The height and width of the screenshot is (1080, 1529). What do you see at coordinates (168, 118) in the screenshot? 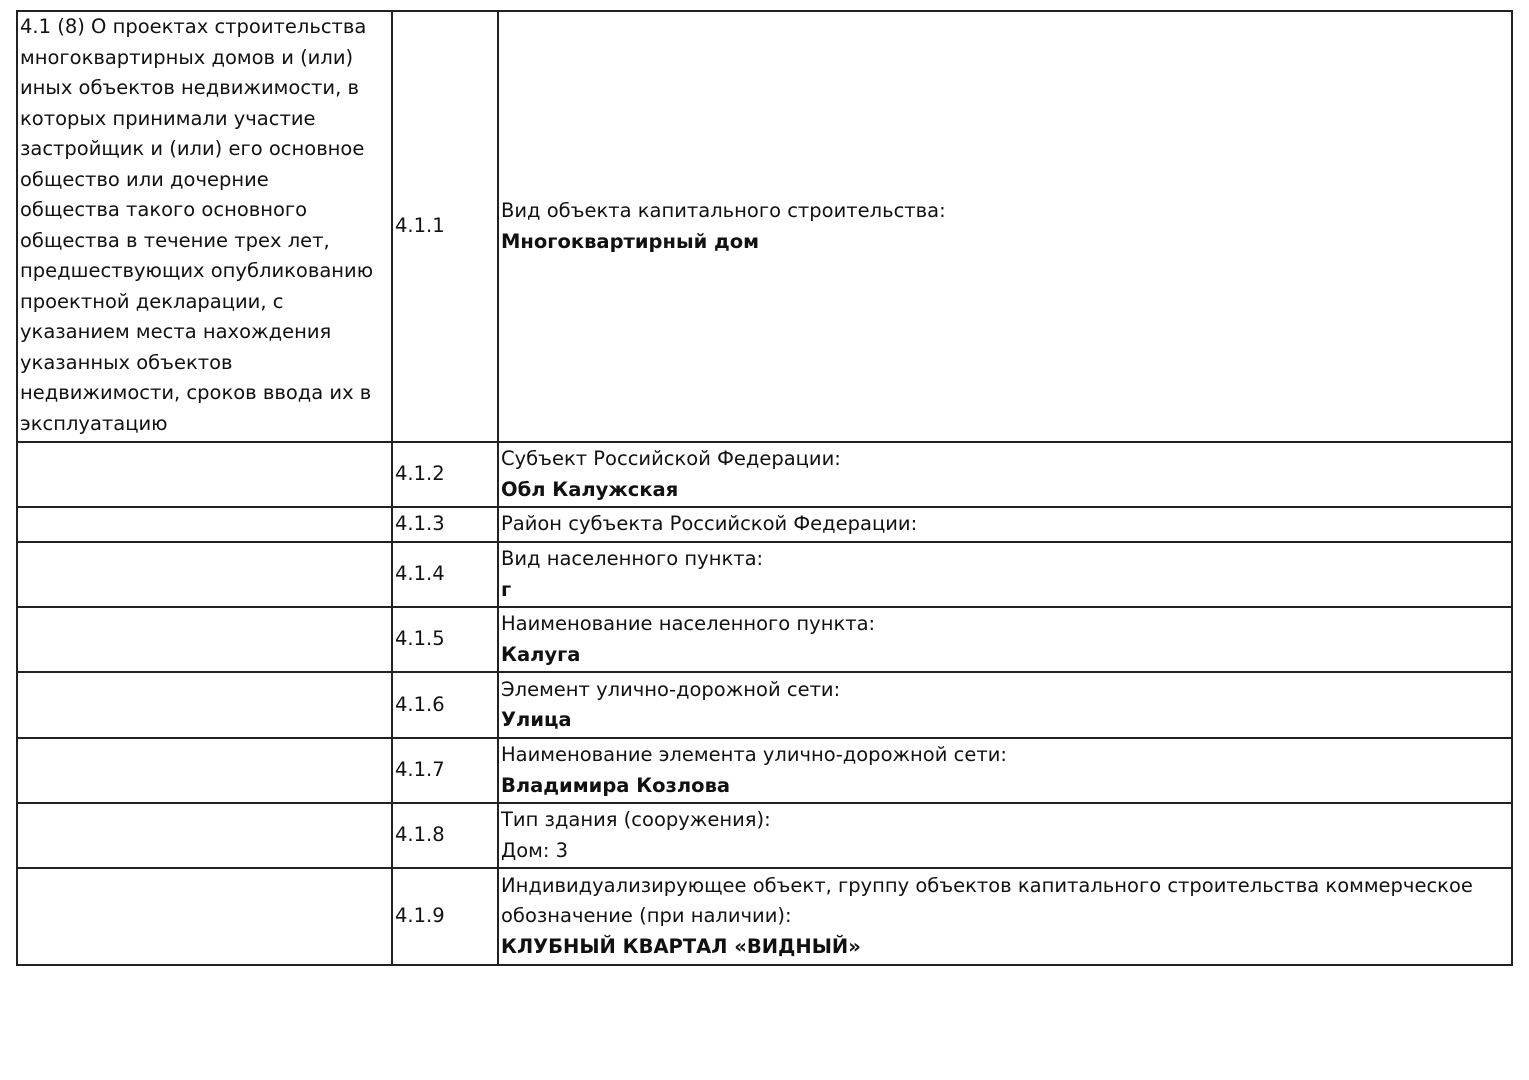
I see `title-line: которых принимали участие` at bounding box center [168, 118].